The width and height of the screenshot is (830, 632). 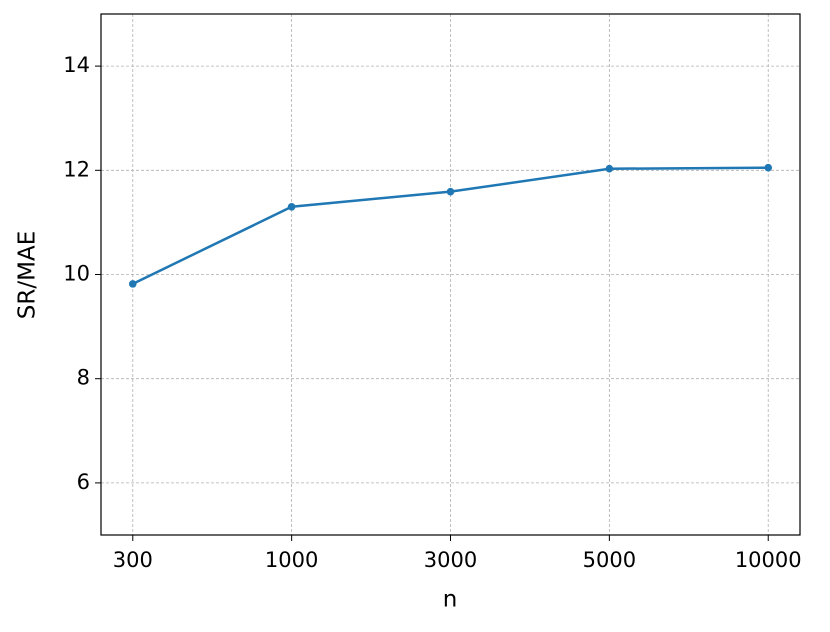 What do you see at coordinates (83, 378) in the screenshot?
I see `y-tick-label: 8` at bounding box center [83, 378].